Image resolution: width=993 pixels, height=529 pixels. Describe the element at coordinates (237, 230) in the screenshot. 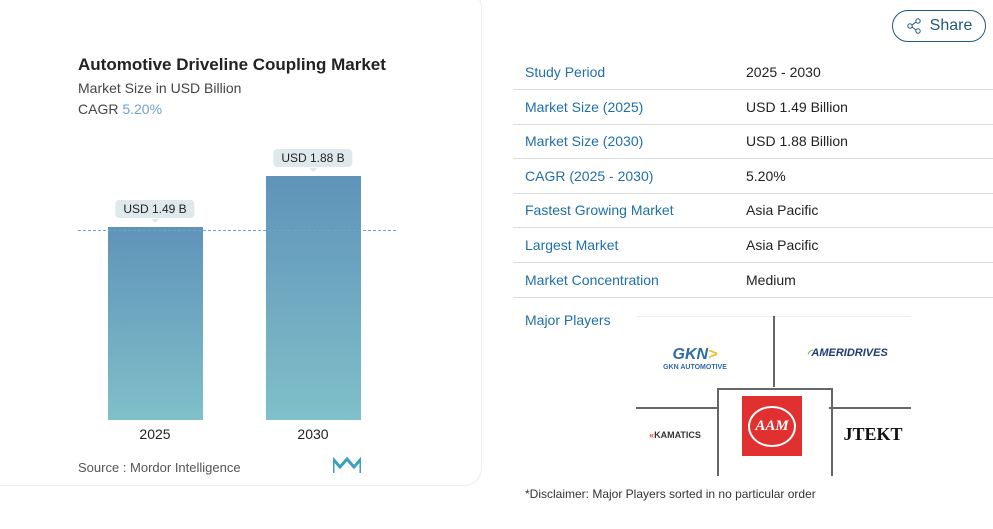

I see `reference-line` at that location.